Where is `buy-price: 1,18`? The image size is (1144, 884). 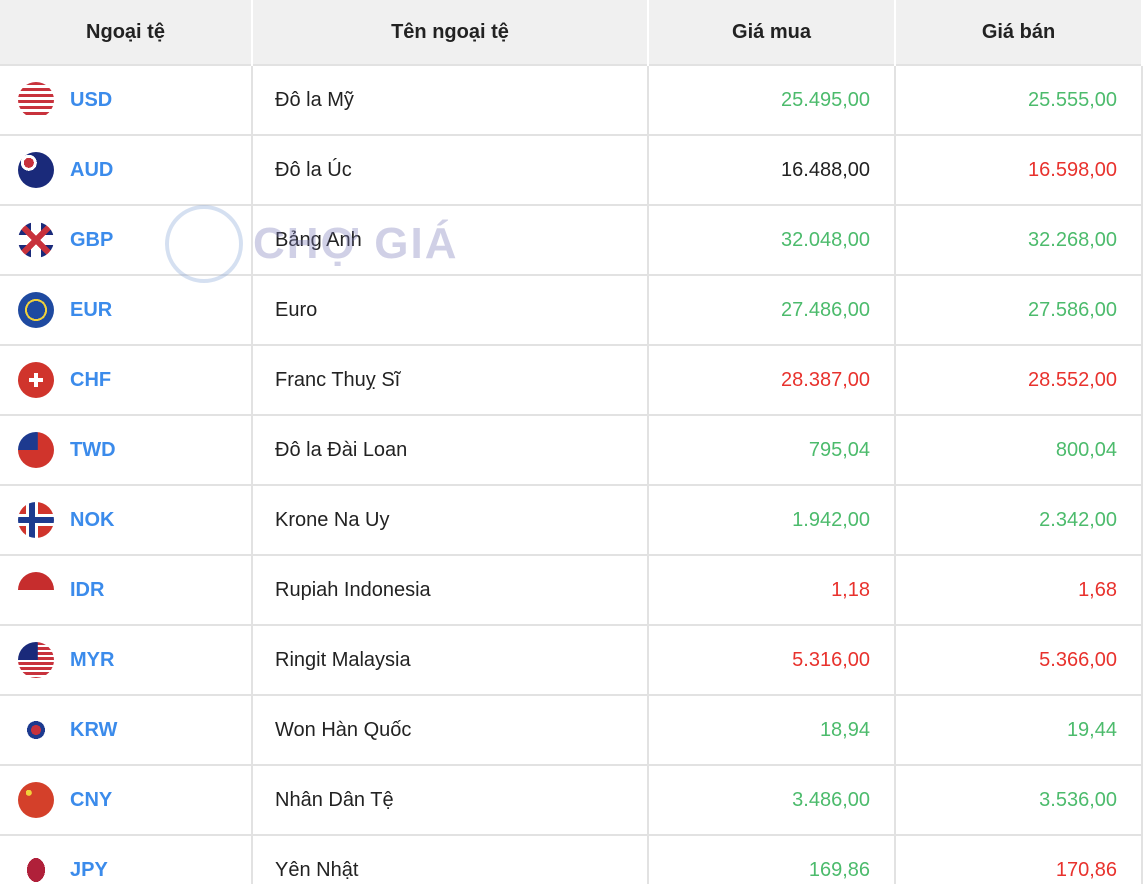 buy-price: 1,18 is located at coordinates (771, 590).